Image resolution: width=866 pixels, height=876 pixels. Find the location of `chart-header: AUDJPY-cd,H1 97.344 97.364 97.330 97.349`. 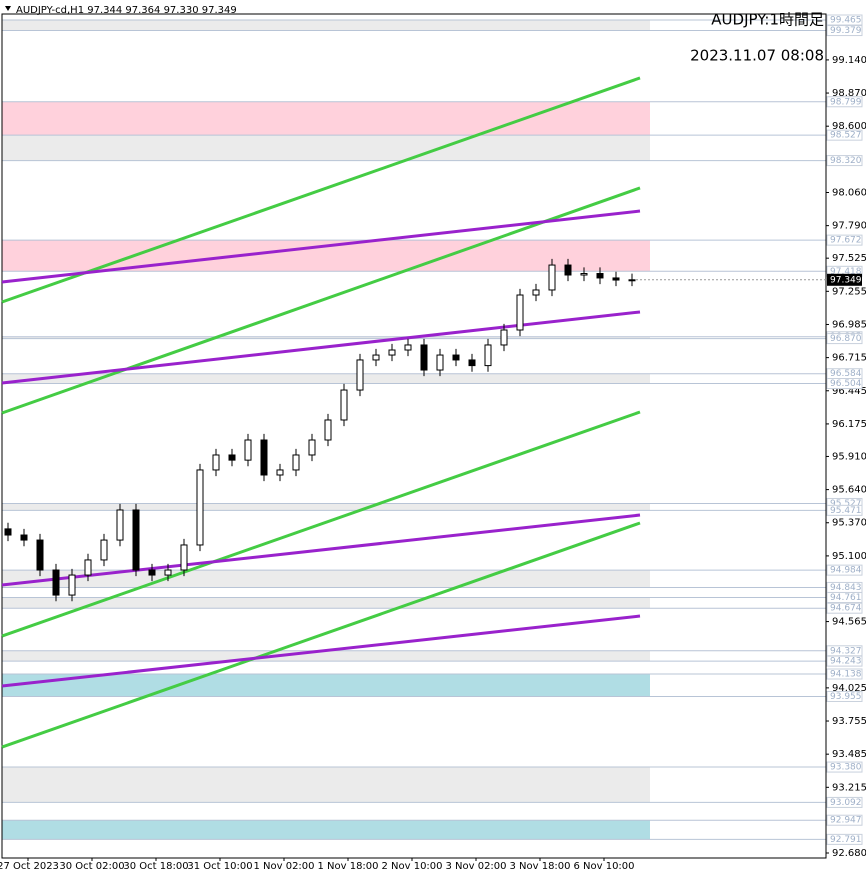

chart-header: AUDJPY-cd,H1 97.344 97.364 97.330 97.349 is located at coordinates (126, 10).